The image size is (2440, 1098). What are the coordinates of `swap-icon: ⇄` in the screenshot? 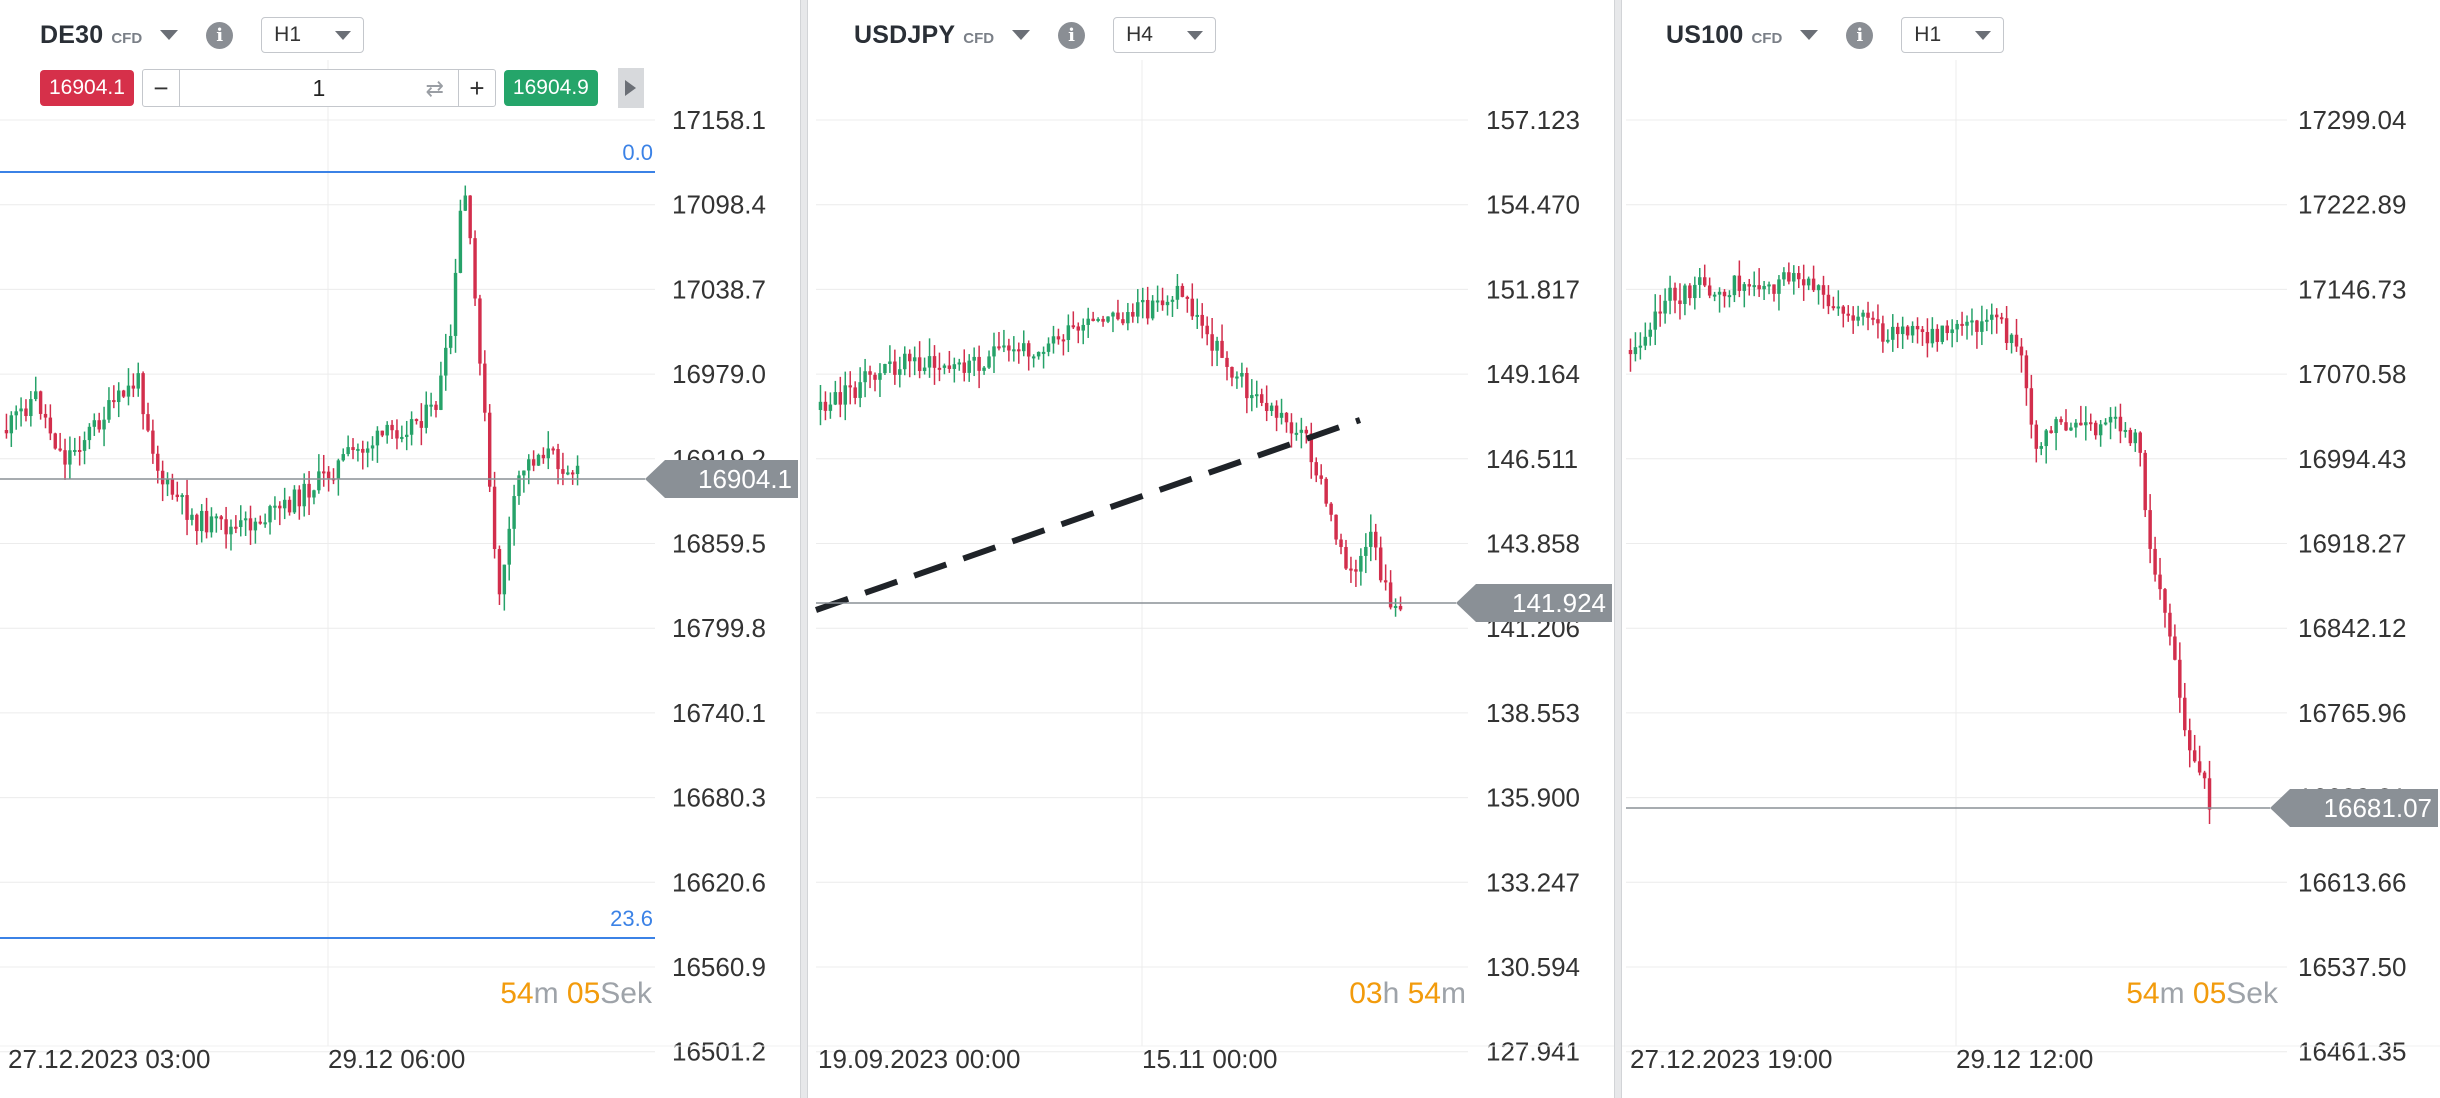 It's located at (434, 88).